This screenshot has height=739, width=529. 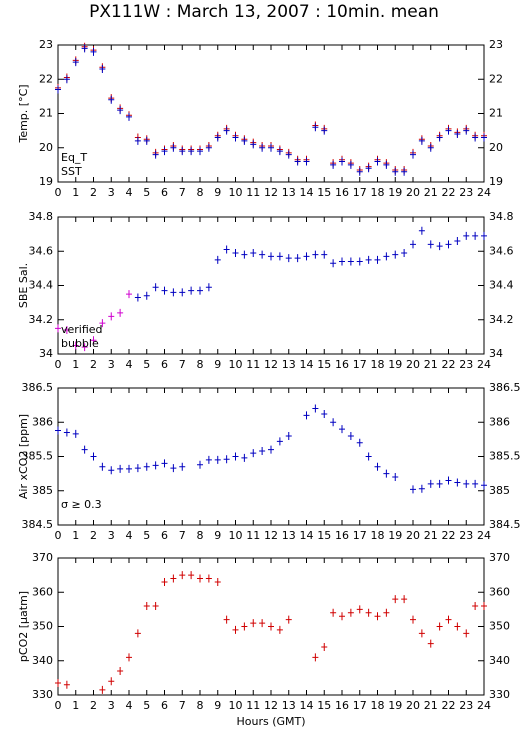 I want to click on y-tick-label: 385, so click(x=42, y=490).